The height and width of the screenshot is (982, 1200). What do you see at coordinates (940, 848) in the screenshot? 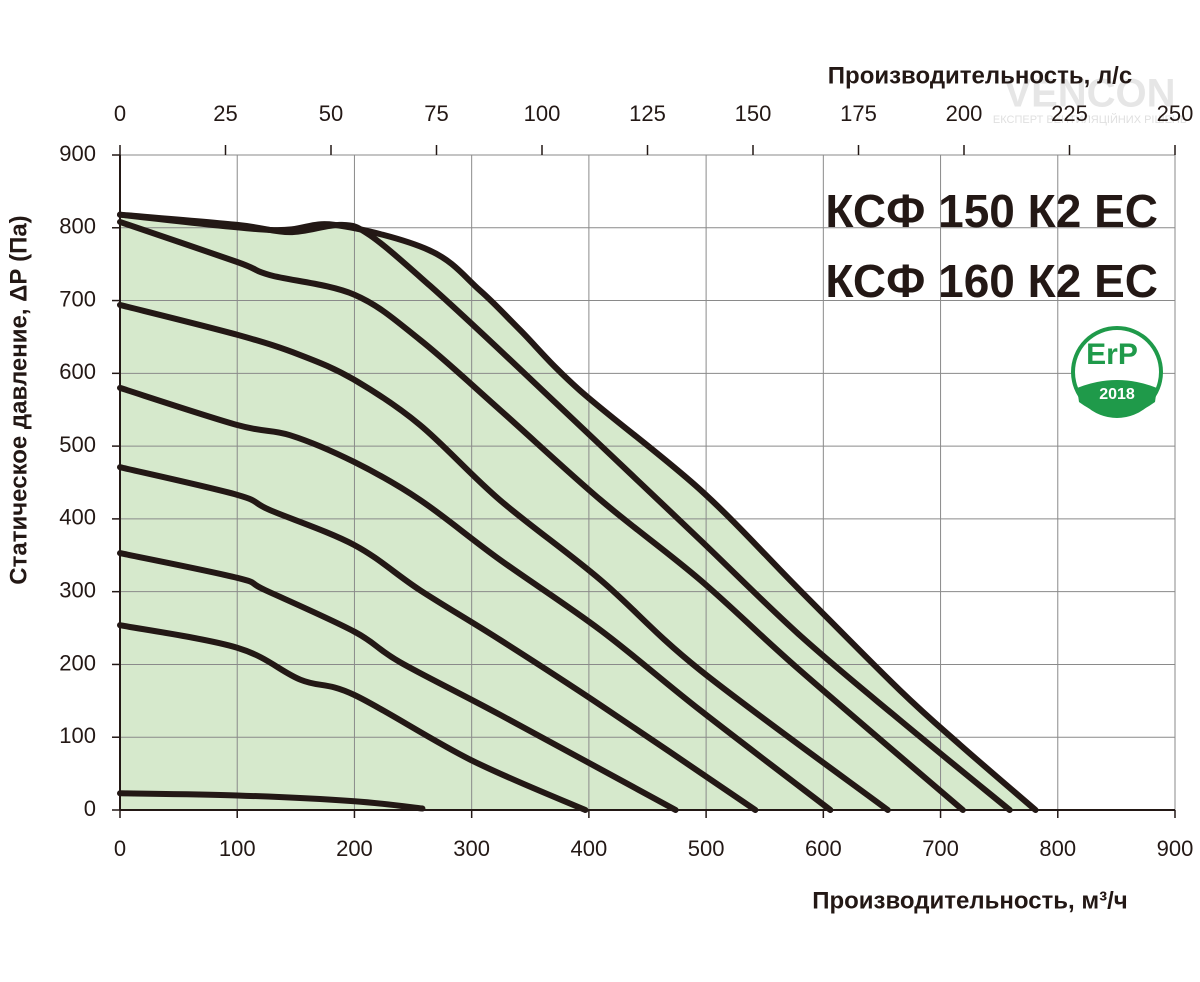
I see `x-tick-label: 700` at bounding box center [940, 848].